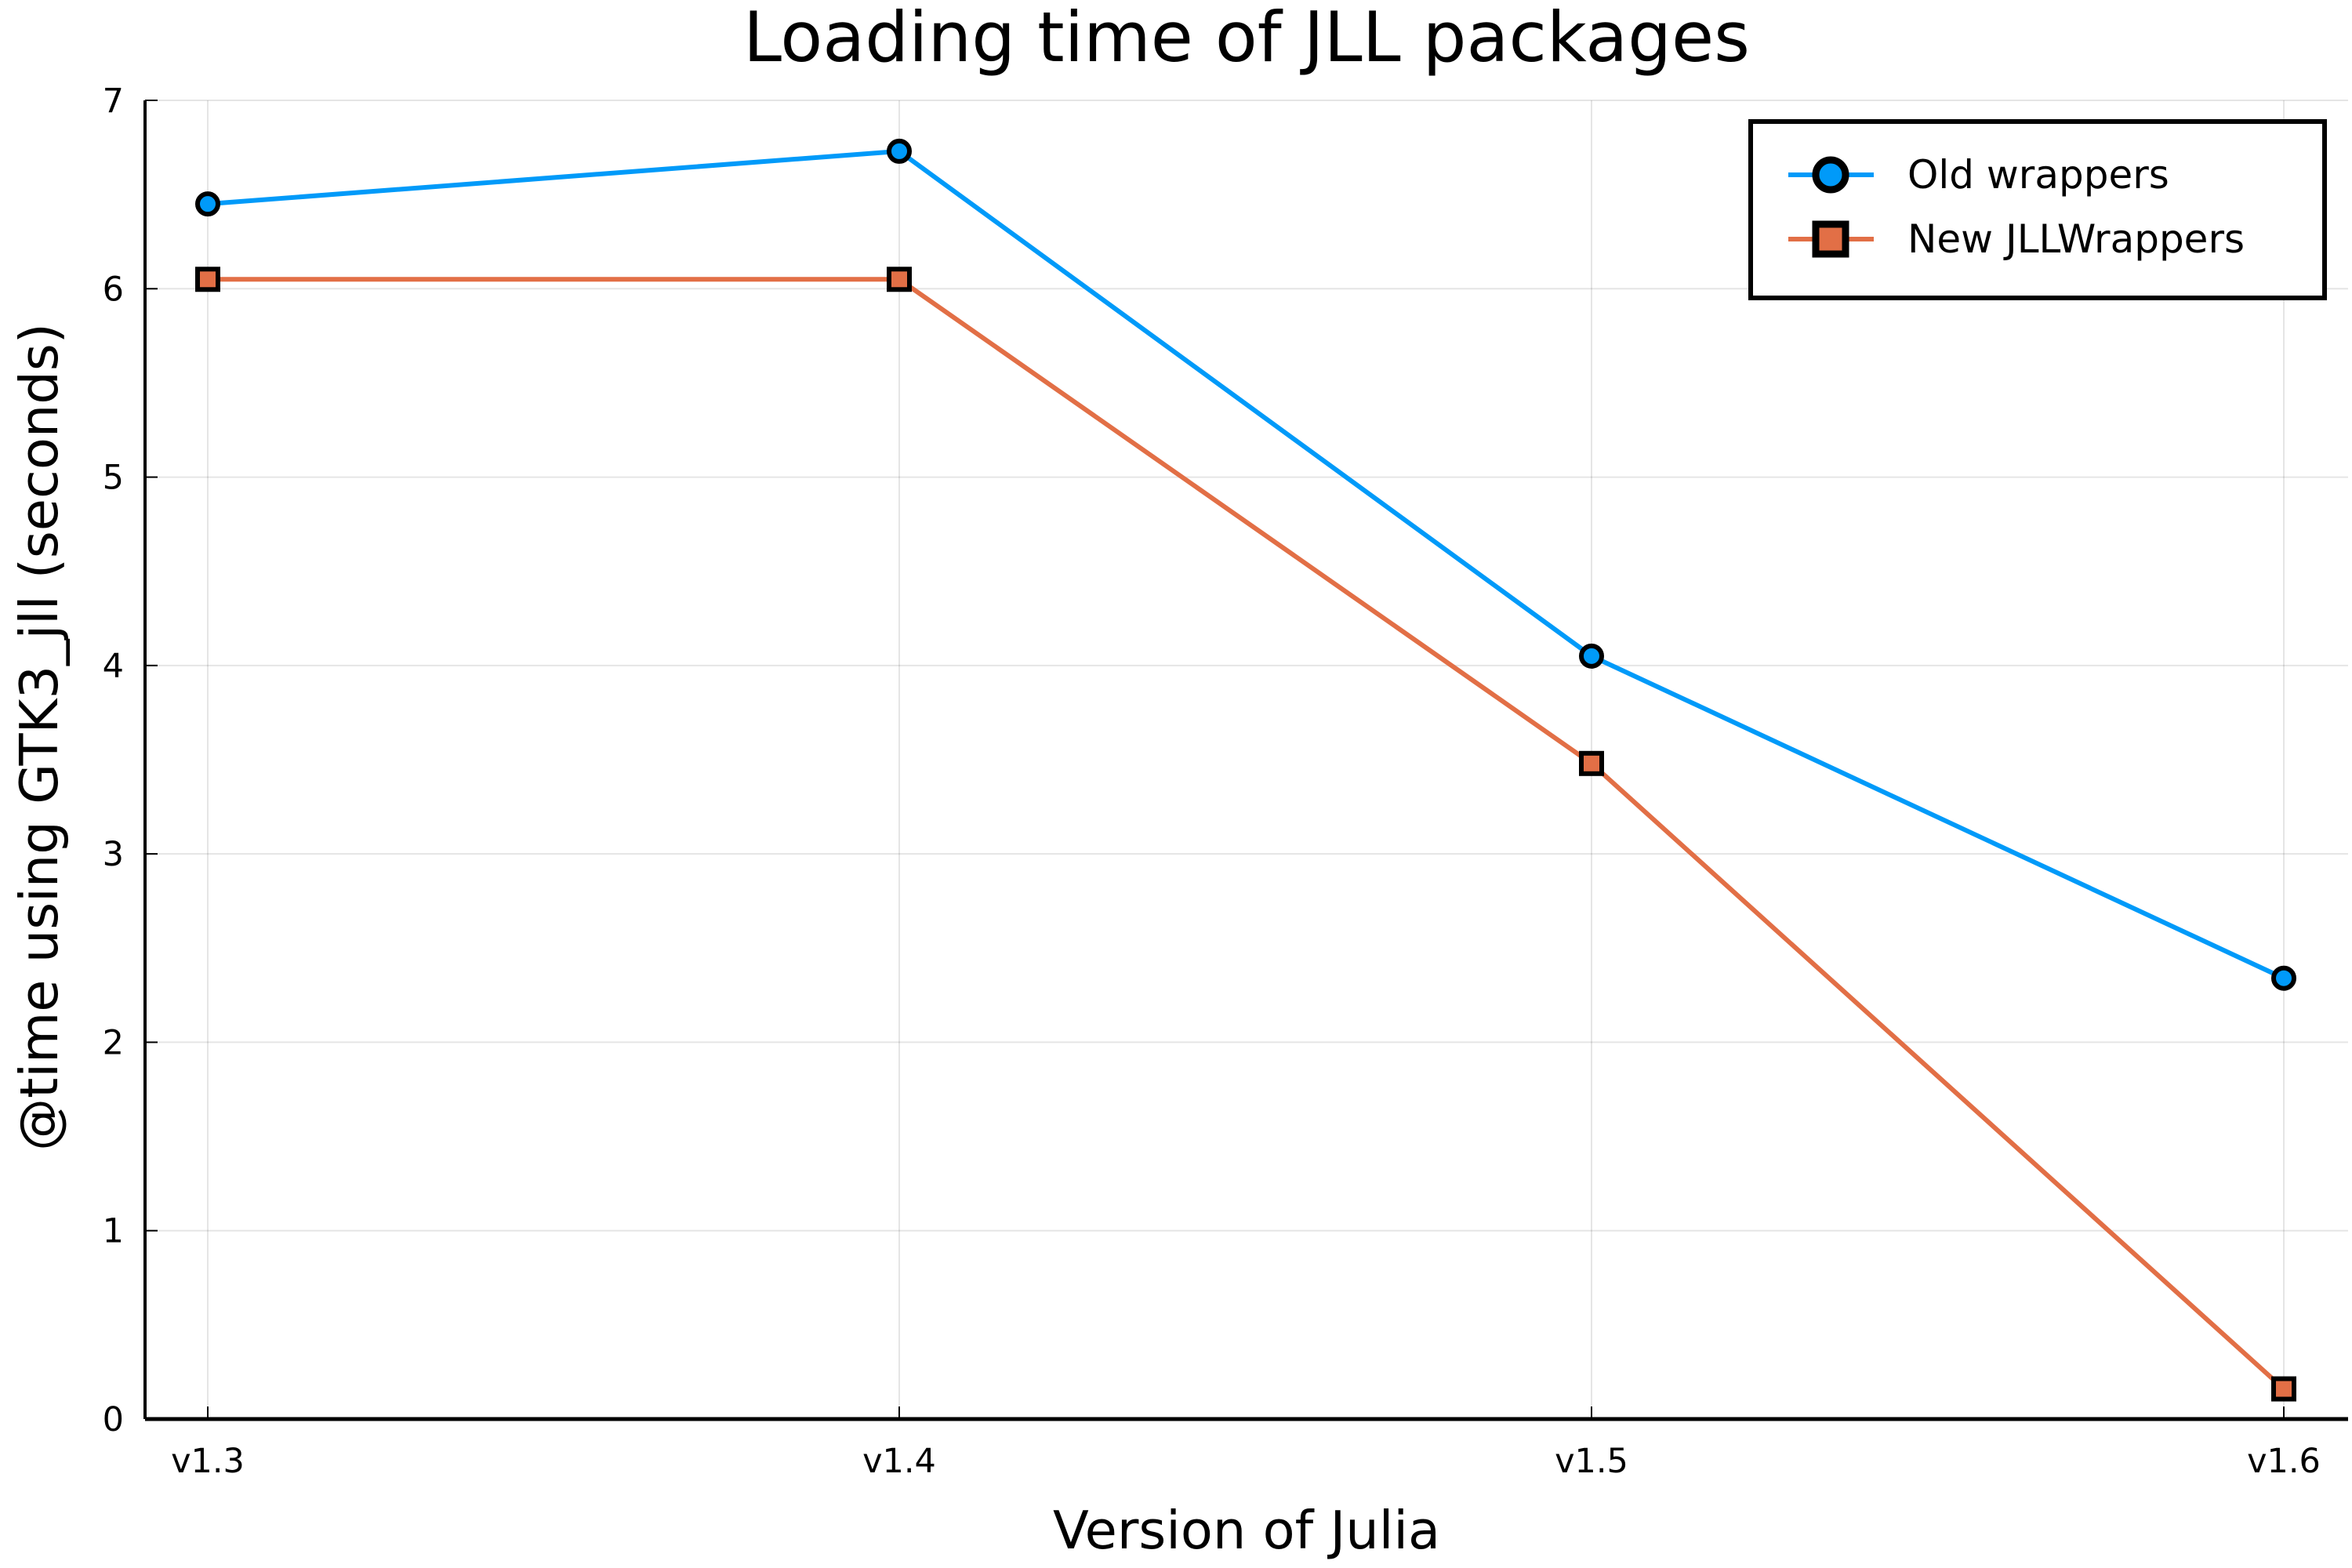 The height and width of the screenshot is (1568, 2352). Describe the element at coordinates (1830, 175) in the screenshot. I see `legend-marker-circle` at that location.